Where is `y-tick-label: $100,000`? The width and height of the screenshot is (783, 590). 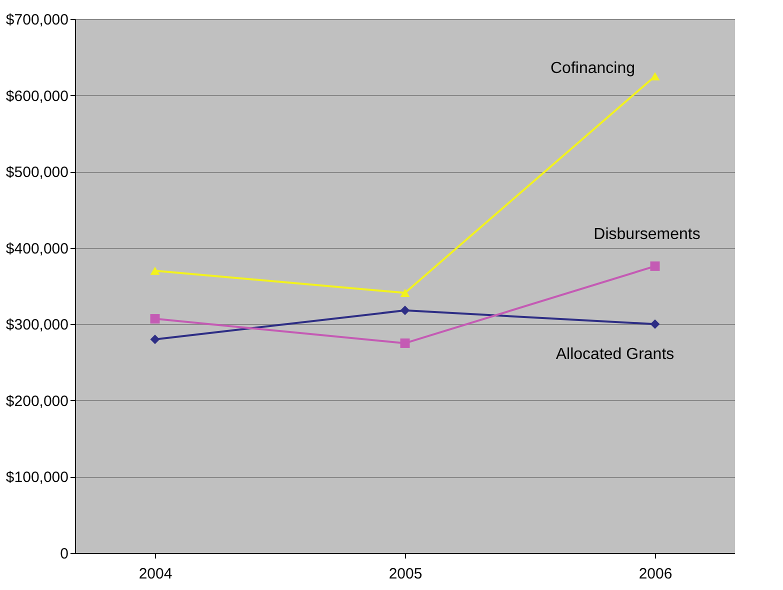
y-tick-label: $100,000 is located at coordinates (37, 477).